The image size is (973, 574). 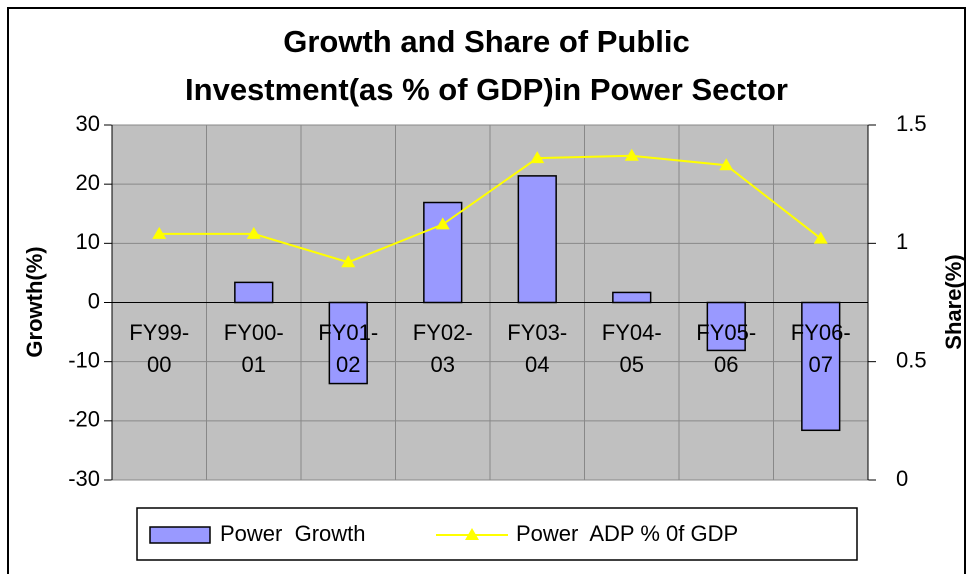 I want to click on y-tick-label: 0, so click(x=94, y=300).